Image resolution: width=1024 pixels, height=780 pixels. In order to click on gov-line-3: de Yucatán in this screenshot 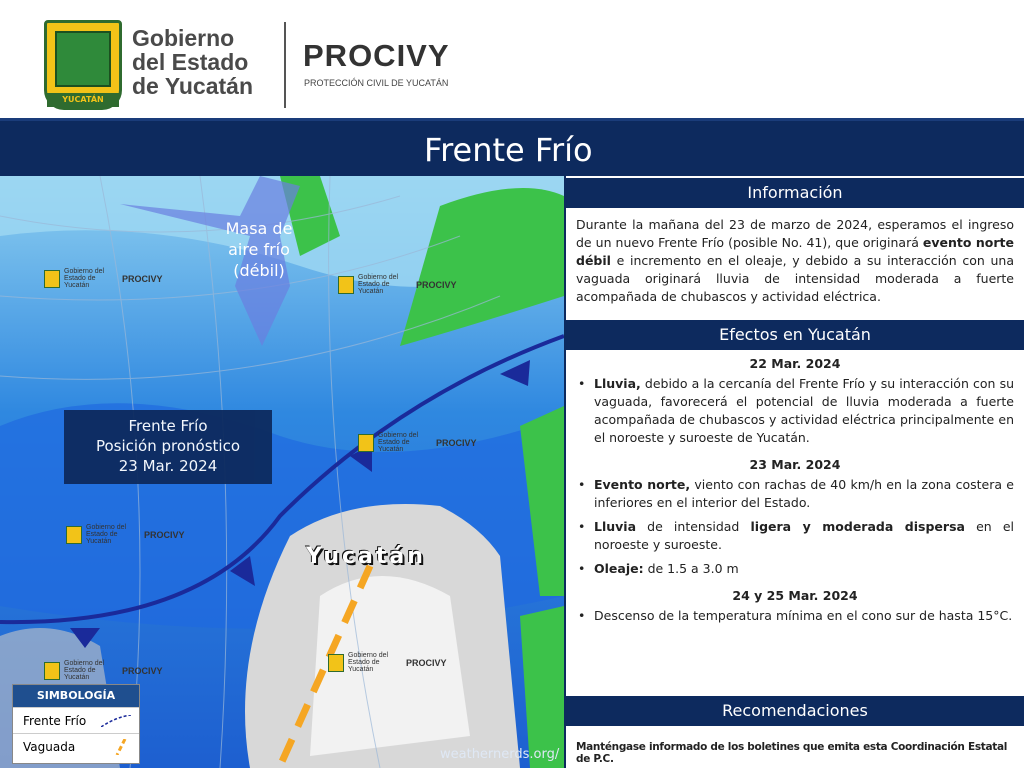, I will do `click(193, 86)`.